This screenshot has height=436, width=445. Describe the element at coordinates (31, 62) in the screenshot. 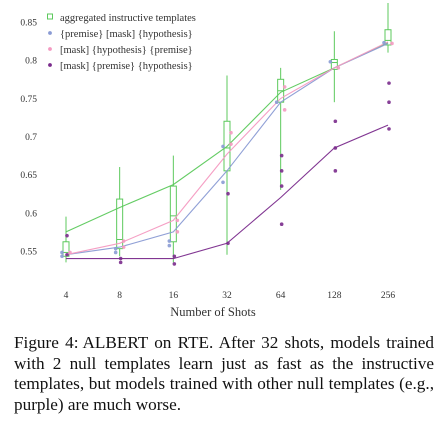

I see `y-tick-label: 0.8` at that location.